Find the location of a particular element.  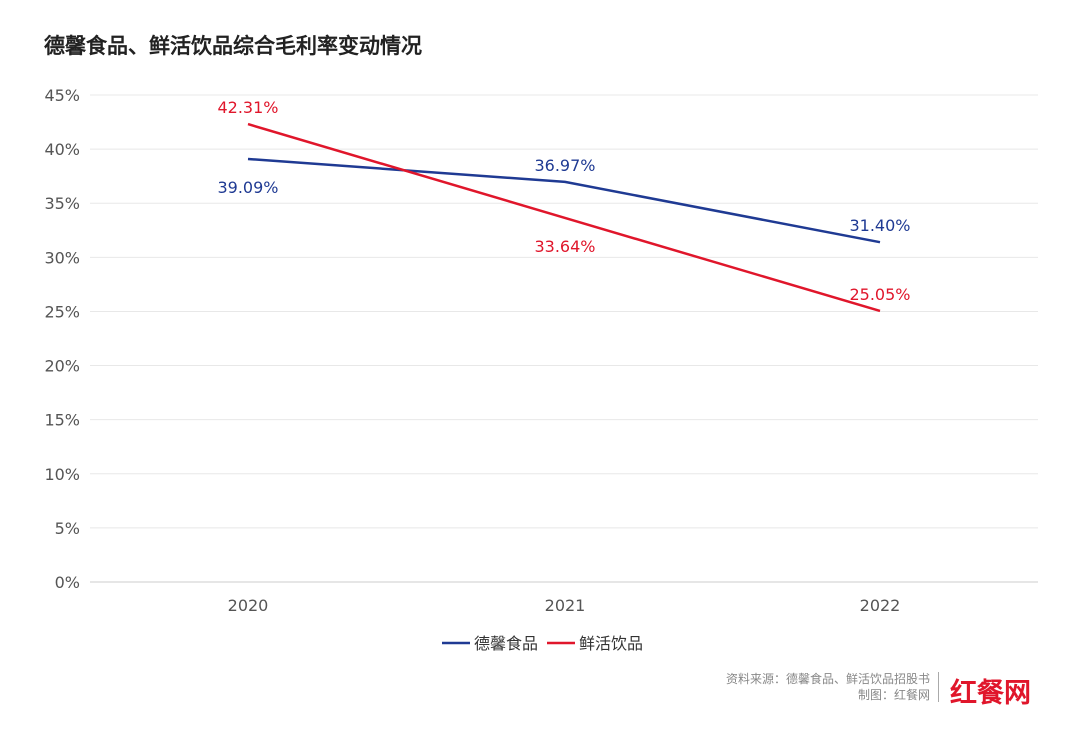

y-tick-label: 15% is located at coordinates (62, 420).